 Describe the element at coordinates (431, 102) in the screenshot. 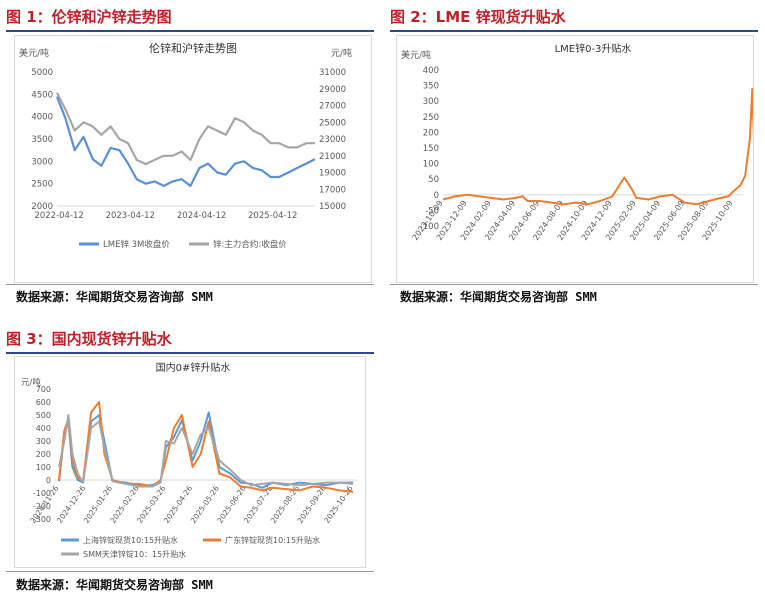

I see `chart-2-ytick: 300` at that location.